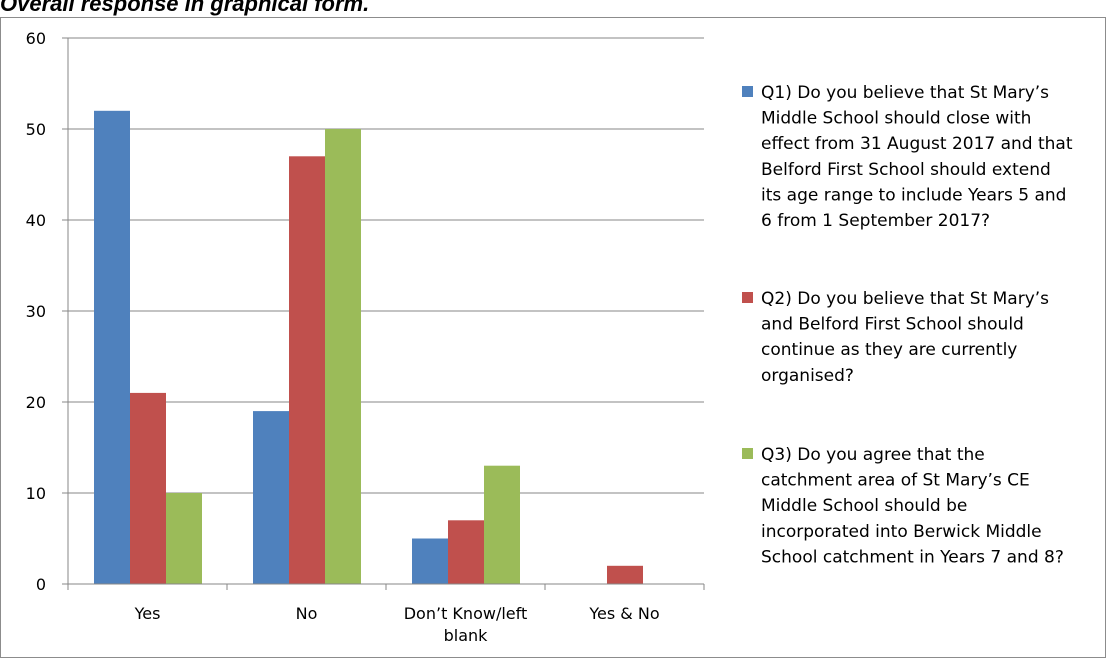 The width and height of the screenshot is (1108, 660). I want to click on category-label: No, so click(307, 613).